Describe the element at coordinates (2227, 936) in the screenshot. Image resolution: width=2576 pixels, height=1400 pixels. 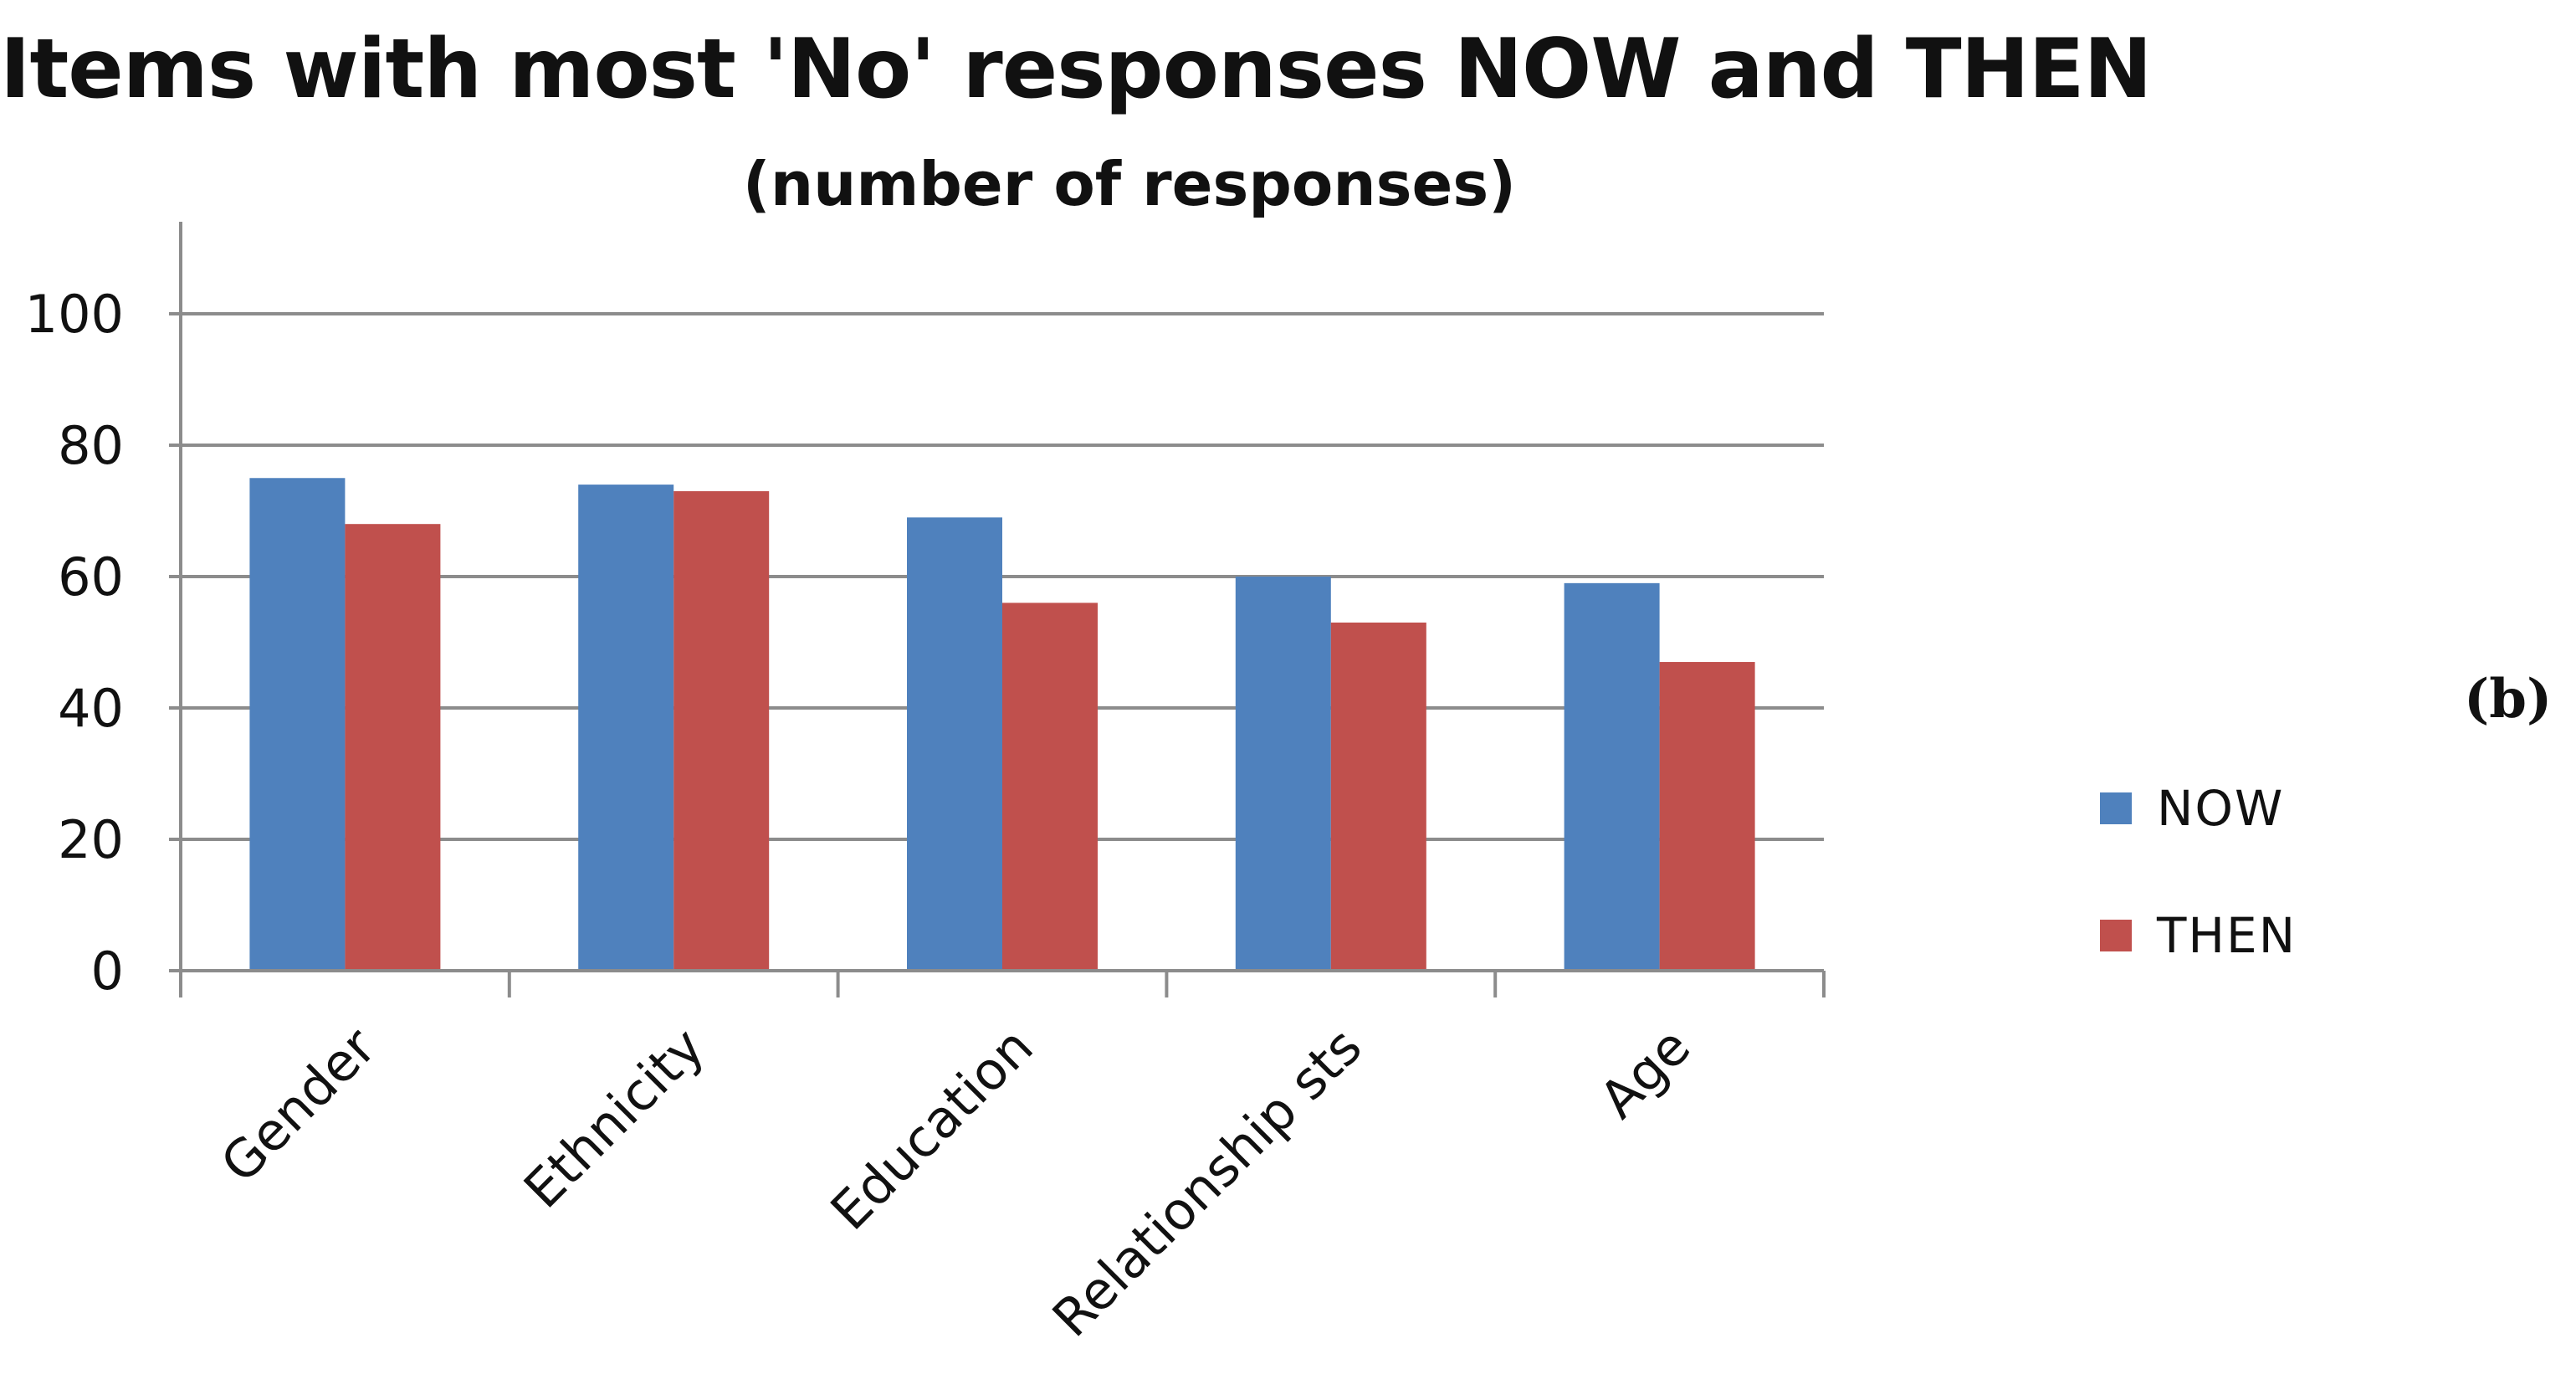
I see `legend-label-then: THEN` at that location.